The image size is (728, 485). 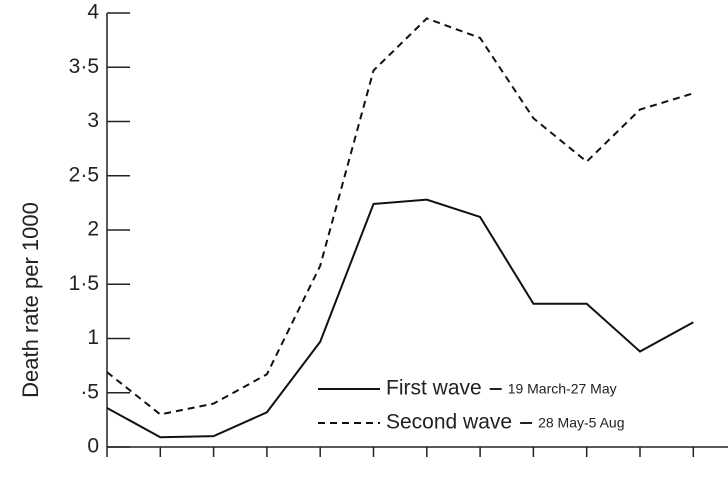 What do you see at coordinates (93, 446) in the screenshot?
I see `y-tick-label: 0` at bounding box center [93, 446].